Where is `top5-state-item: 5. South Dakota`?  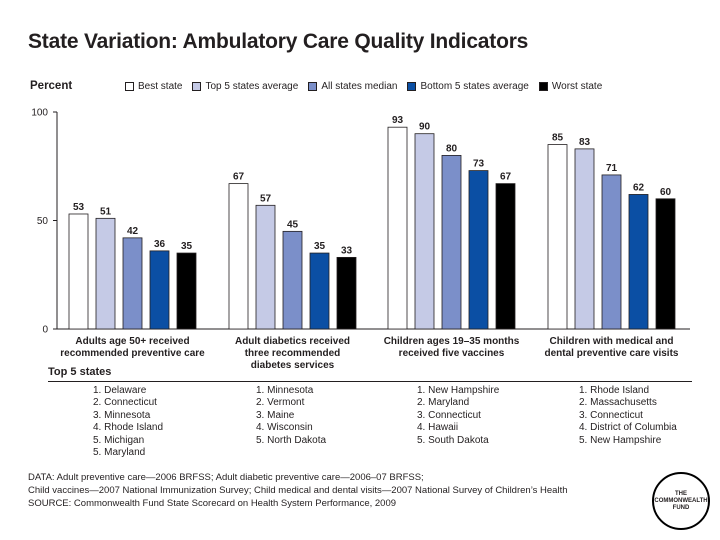 top5-state-item: 5. South Dakota is located at coordinates (453, 440).